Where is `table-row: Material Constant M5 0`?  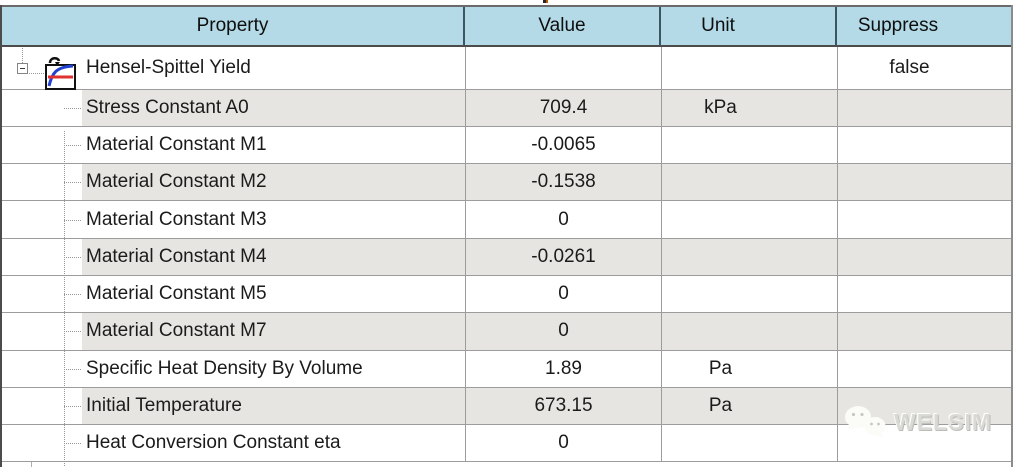
table-row: Material Constant M5 0 is located at coordinates (506, 294).